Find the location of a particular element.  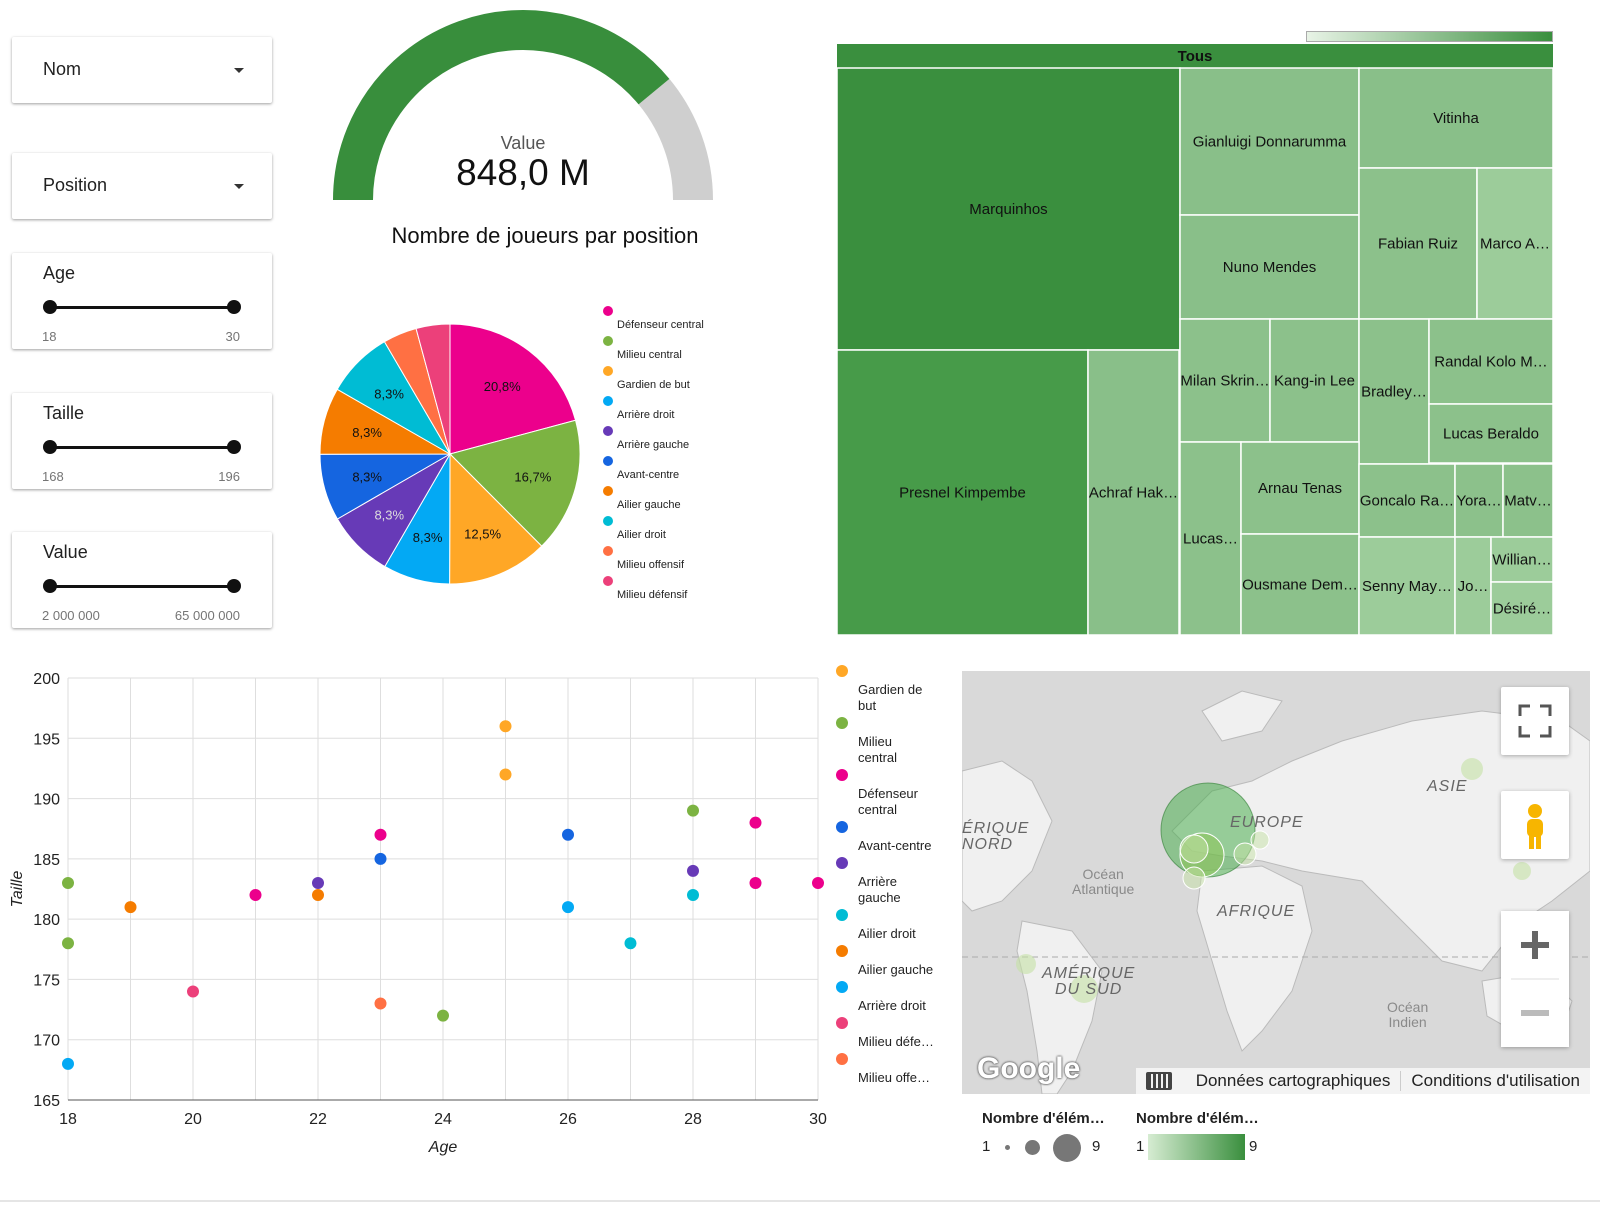

scatter-legend-label-0: Gardien de but is located at coordinates (890, 697).